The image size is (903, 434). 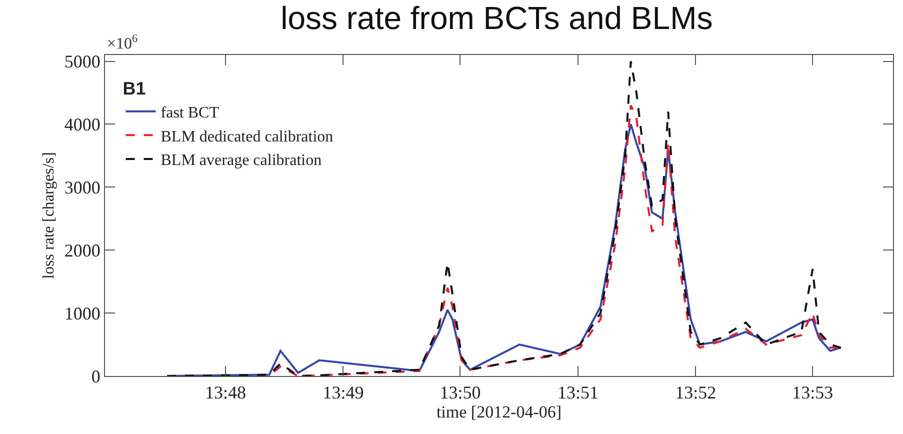 I want to click on x-tick-label: 13:48, so click(x=225, y=392).